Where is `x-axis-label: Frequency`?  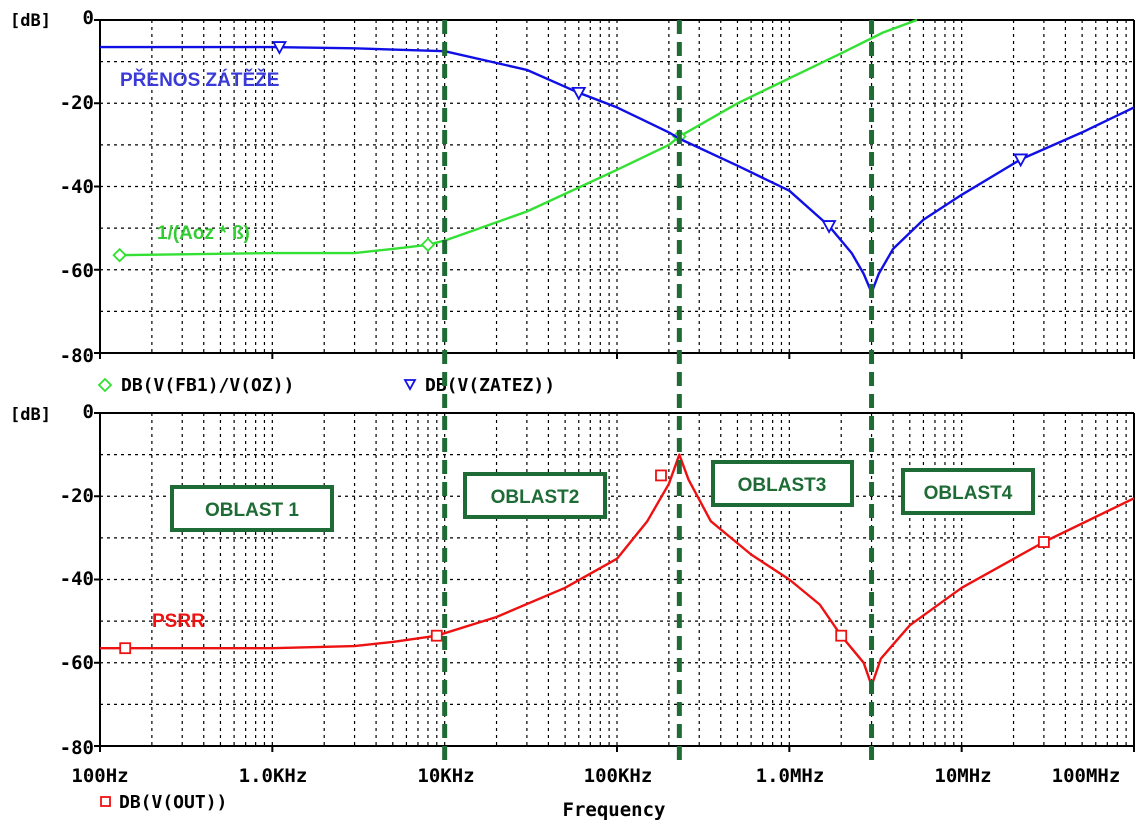 x-axis-label: Frequency is located at coordinates (614, 810).